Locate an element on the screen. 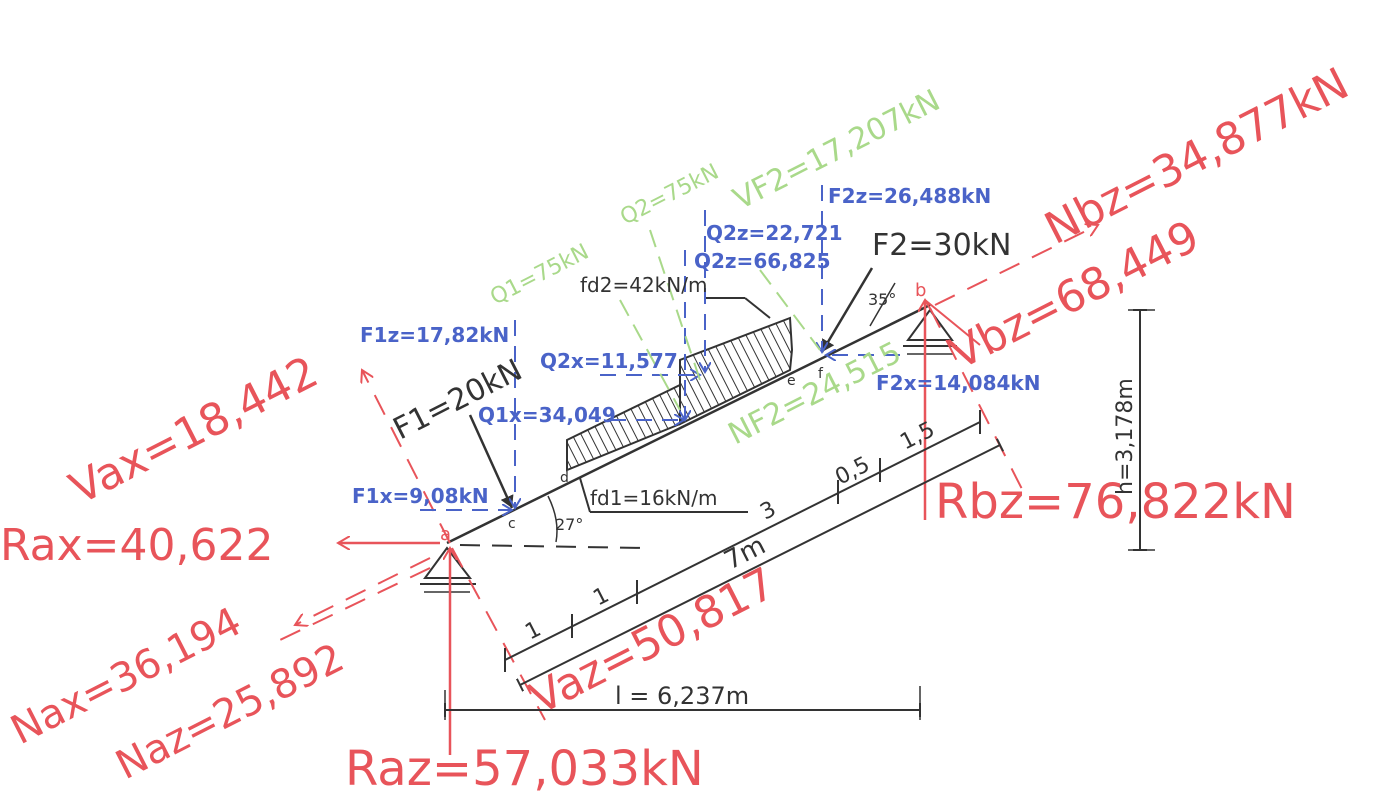 This screenshot has width=1399, height=792. label-Q2z-lower: Q2z=66,825 is located at coordinates (762, 261).